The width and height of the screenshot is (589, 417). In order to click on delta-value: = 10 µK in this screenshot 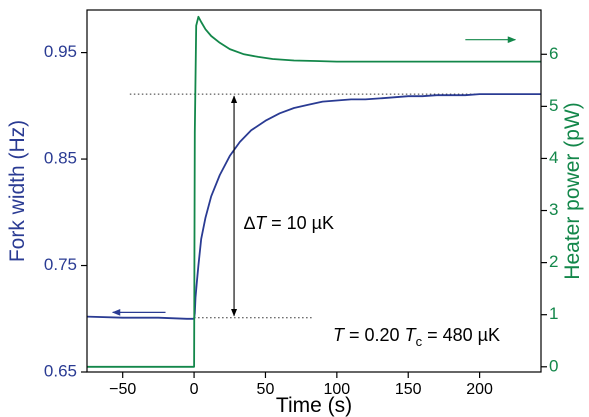, I will do `click(300, 223)`.